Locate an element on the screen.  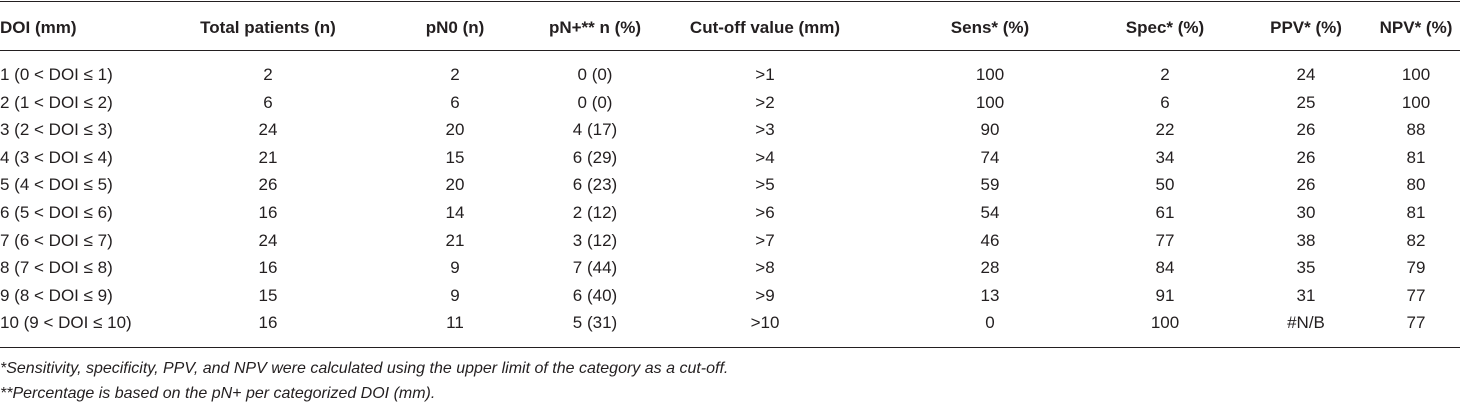
row-label: 9 (8 < DOI ≤ 9) is located at coordinates (56, 295).